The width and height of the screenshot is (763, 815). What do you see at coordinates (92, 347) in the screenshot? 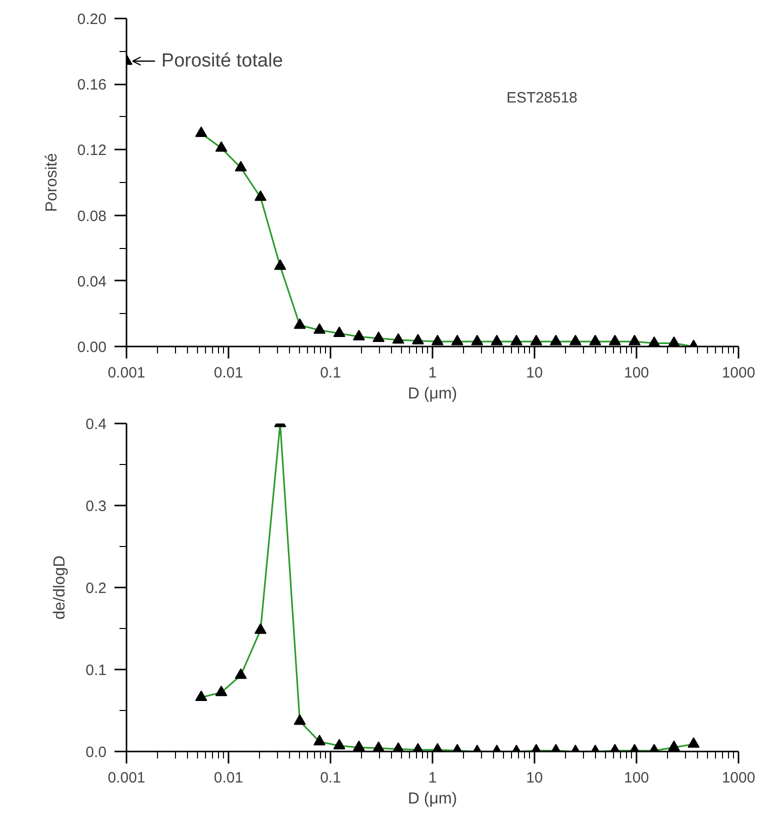
I see `y-tick-label: 0.00` at bounding box center [92, 347].